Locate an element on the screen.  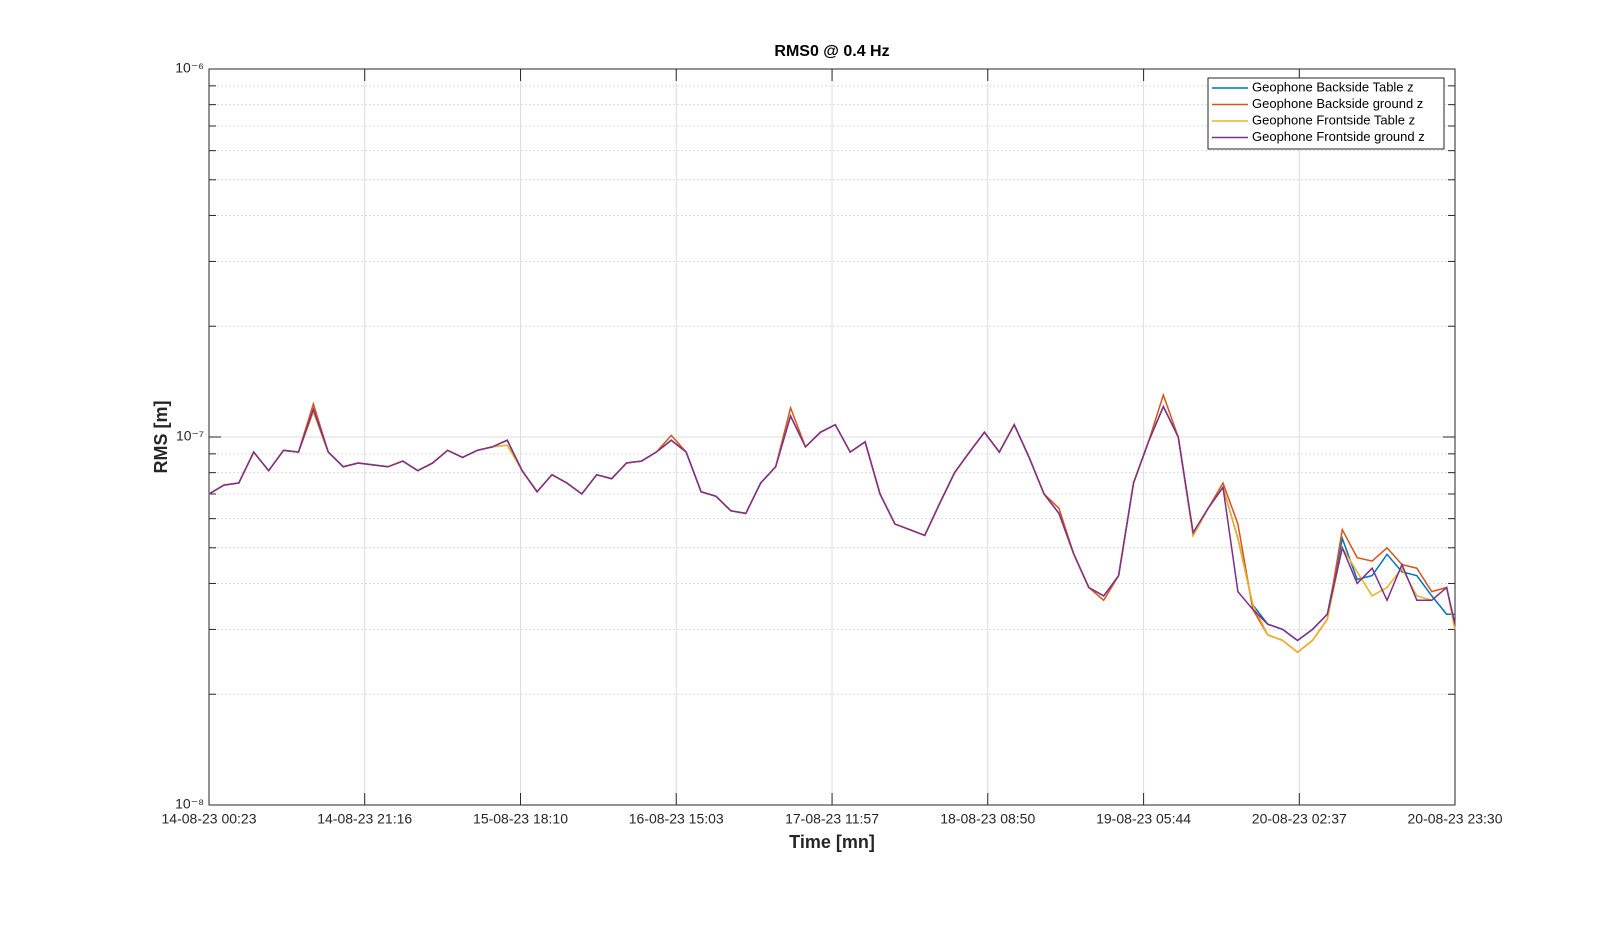
x-tick-label: 15-08-23 18:10 is located at coordinates (520, 819).